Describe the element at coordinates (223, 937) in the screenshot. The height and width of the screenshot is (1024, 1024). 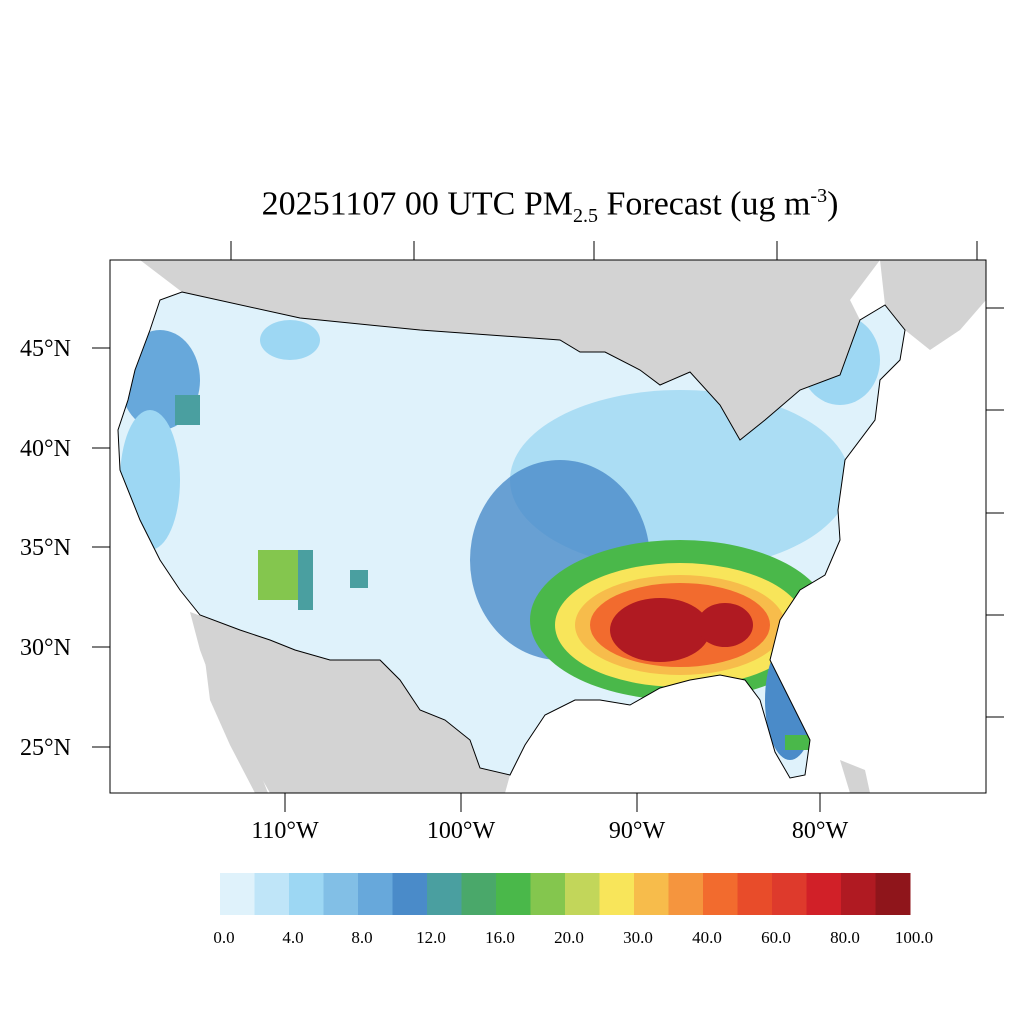
I see `colorbar-label: 0.0` at that location.